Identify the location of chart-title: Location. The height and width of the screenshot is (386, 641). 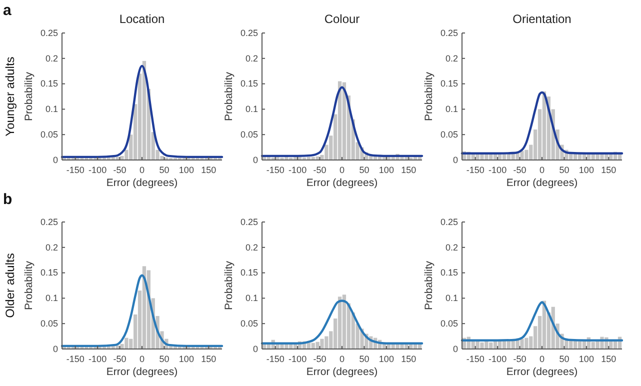
(142, 19).